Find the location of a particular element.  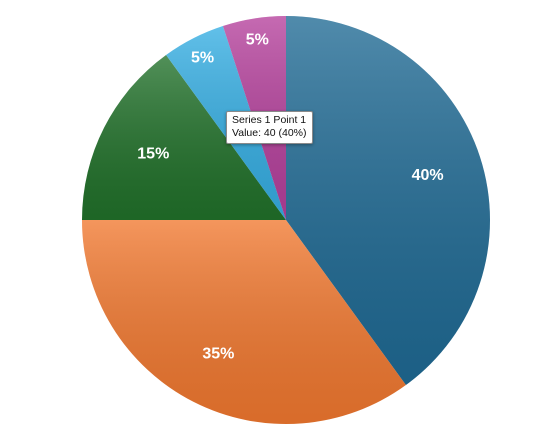

pie-slice-label-2: 35% is located at coordinates (218, 354).